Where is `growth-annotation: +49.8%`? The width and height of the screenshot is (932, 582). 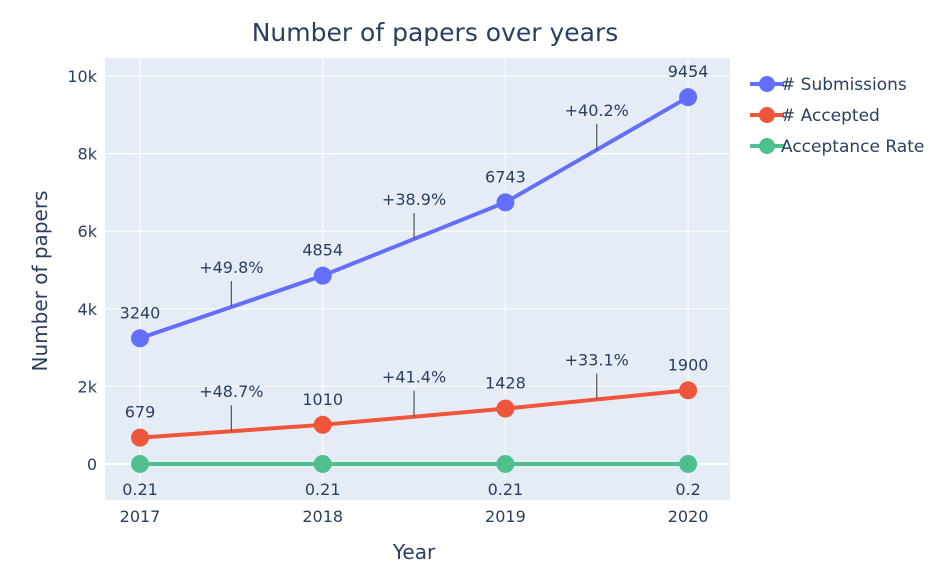
growth-annotation: +49.8% is located at coordinates (231, 267).